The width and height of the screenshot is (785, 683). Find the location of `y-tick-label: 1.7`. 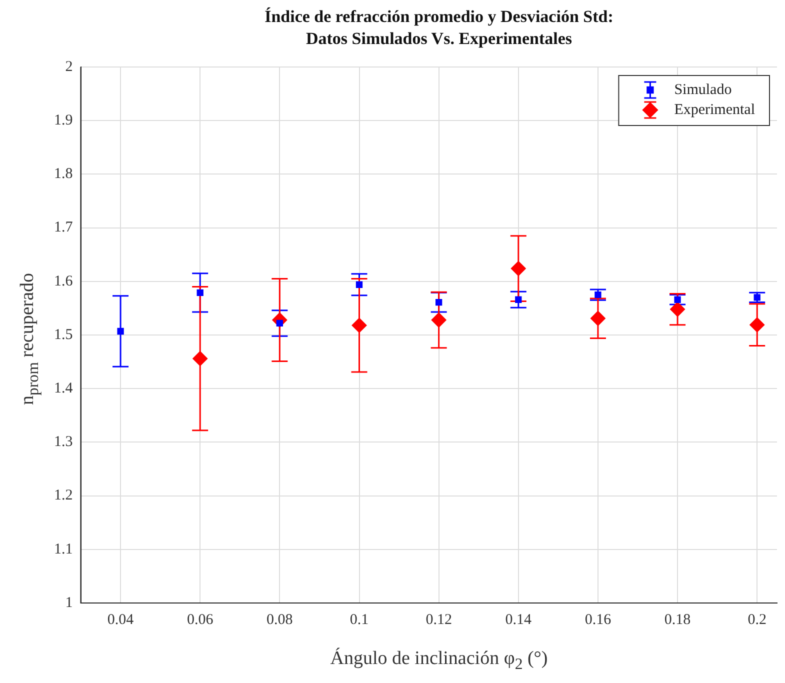

y-tick-label: 1.7 is located at coordinates (64, 228).